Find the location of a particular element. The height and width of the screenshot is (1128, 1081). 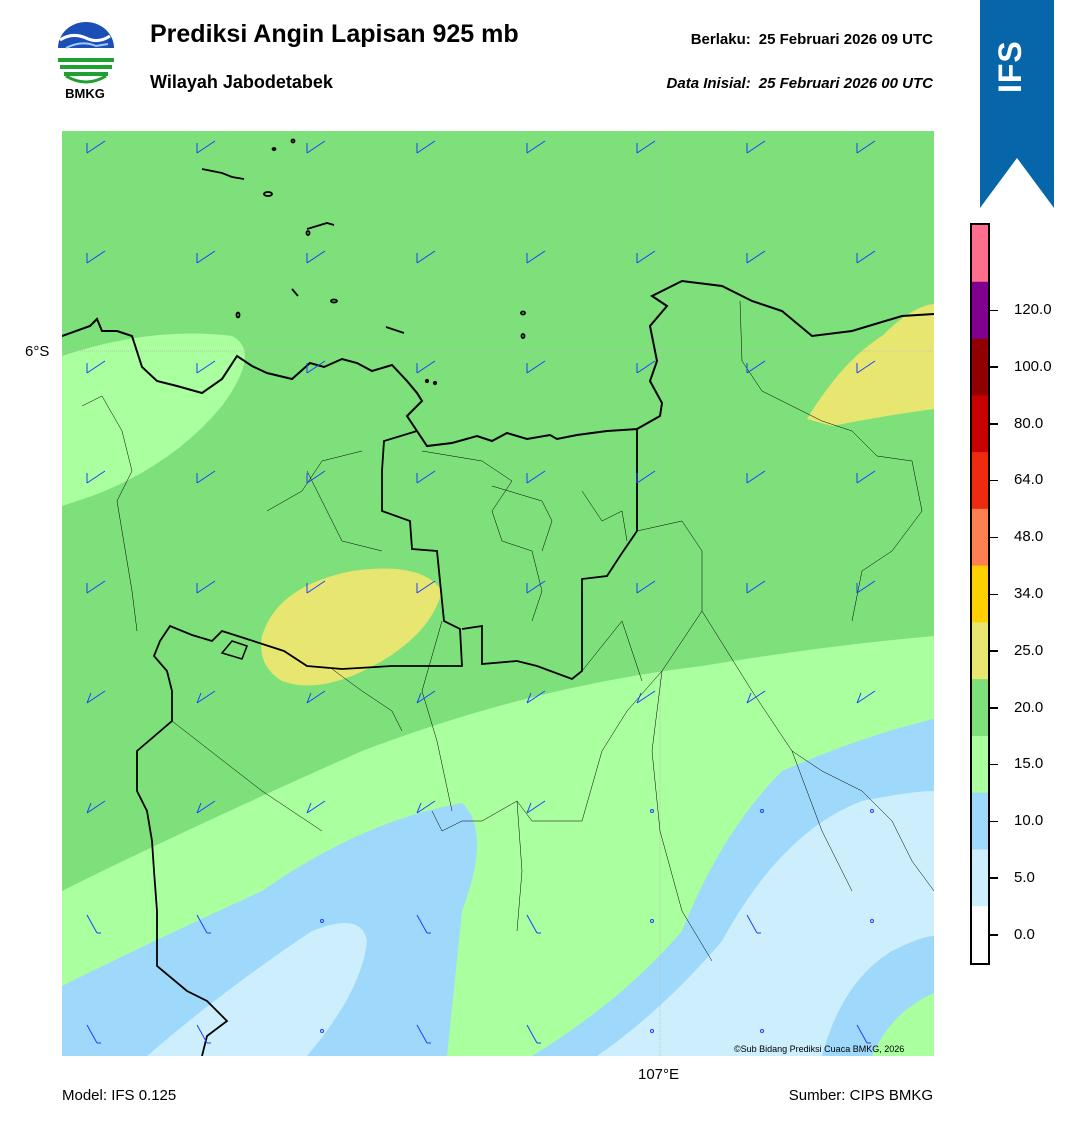

colorbar-tick-label: 25.0 is located at coordinates (1029, 650).